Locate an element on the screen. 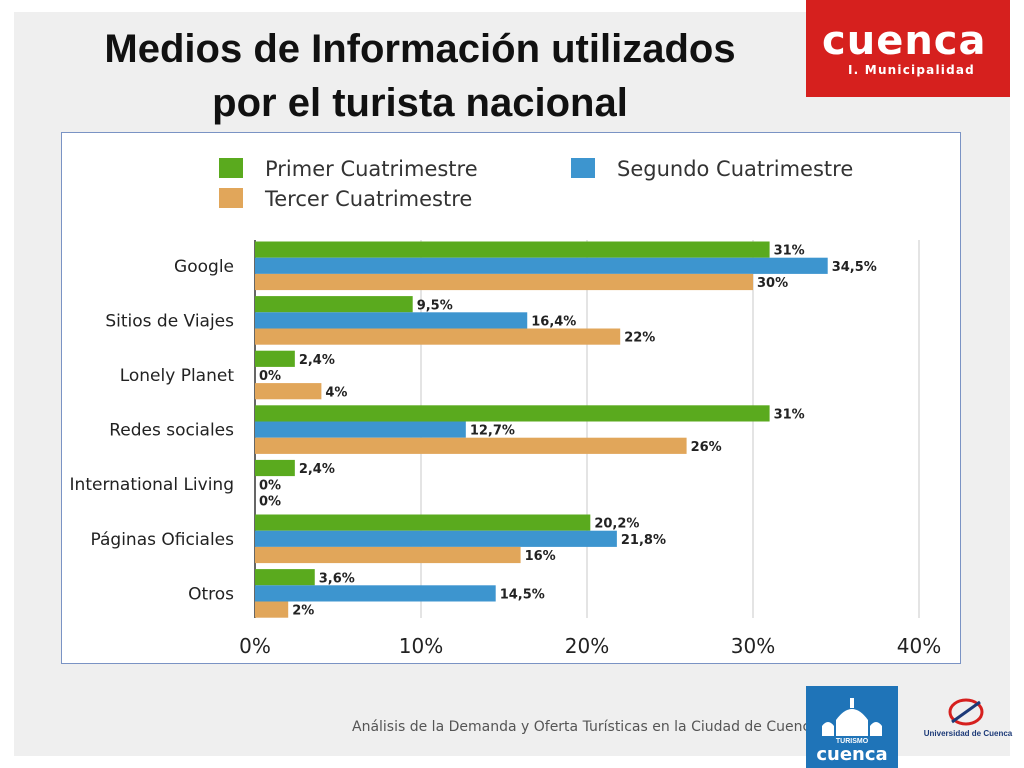 The height and width of the screenshot is (768, 1024). category-label: Sitios de Viajes is located at coordinates (169, 321).